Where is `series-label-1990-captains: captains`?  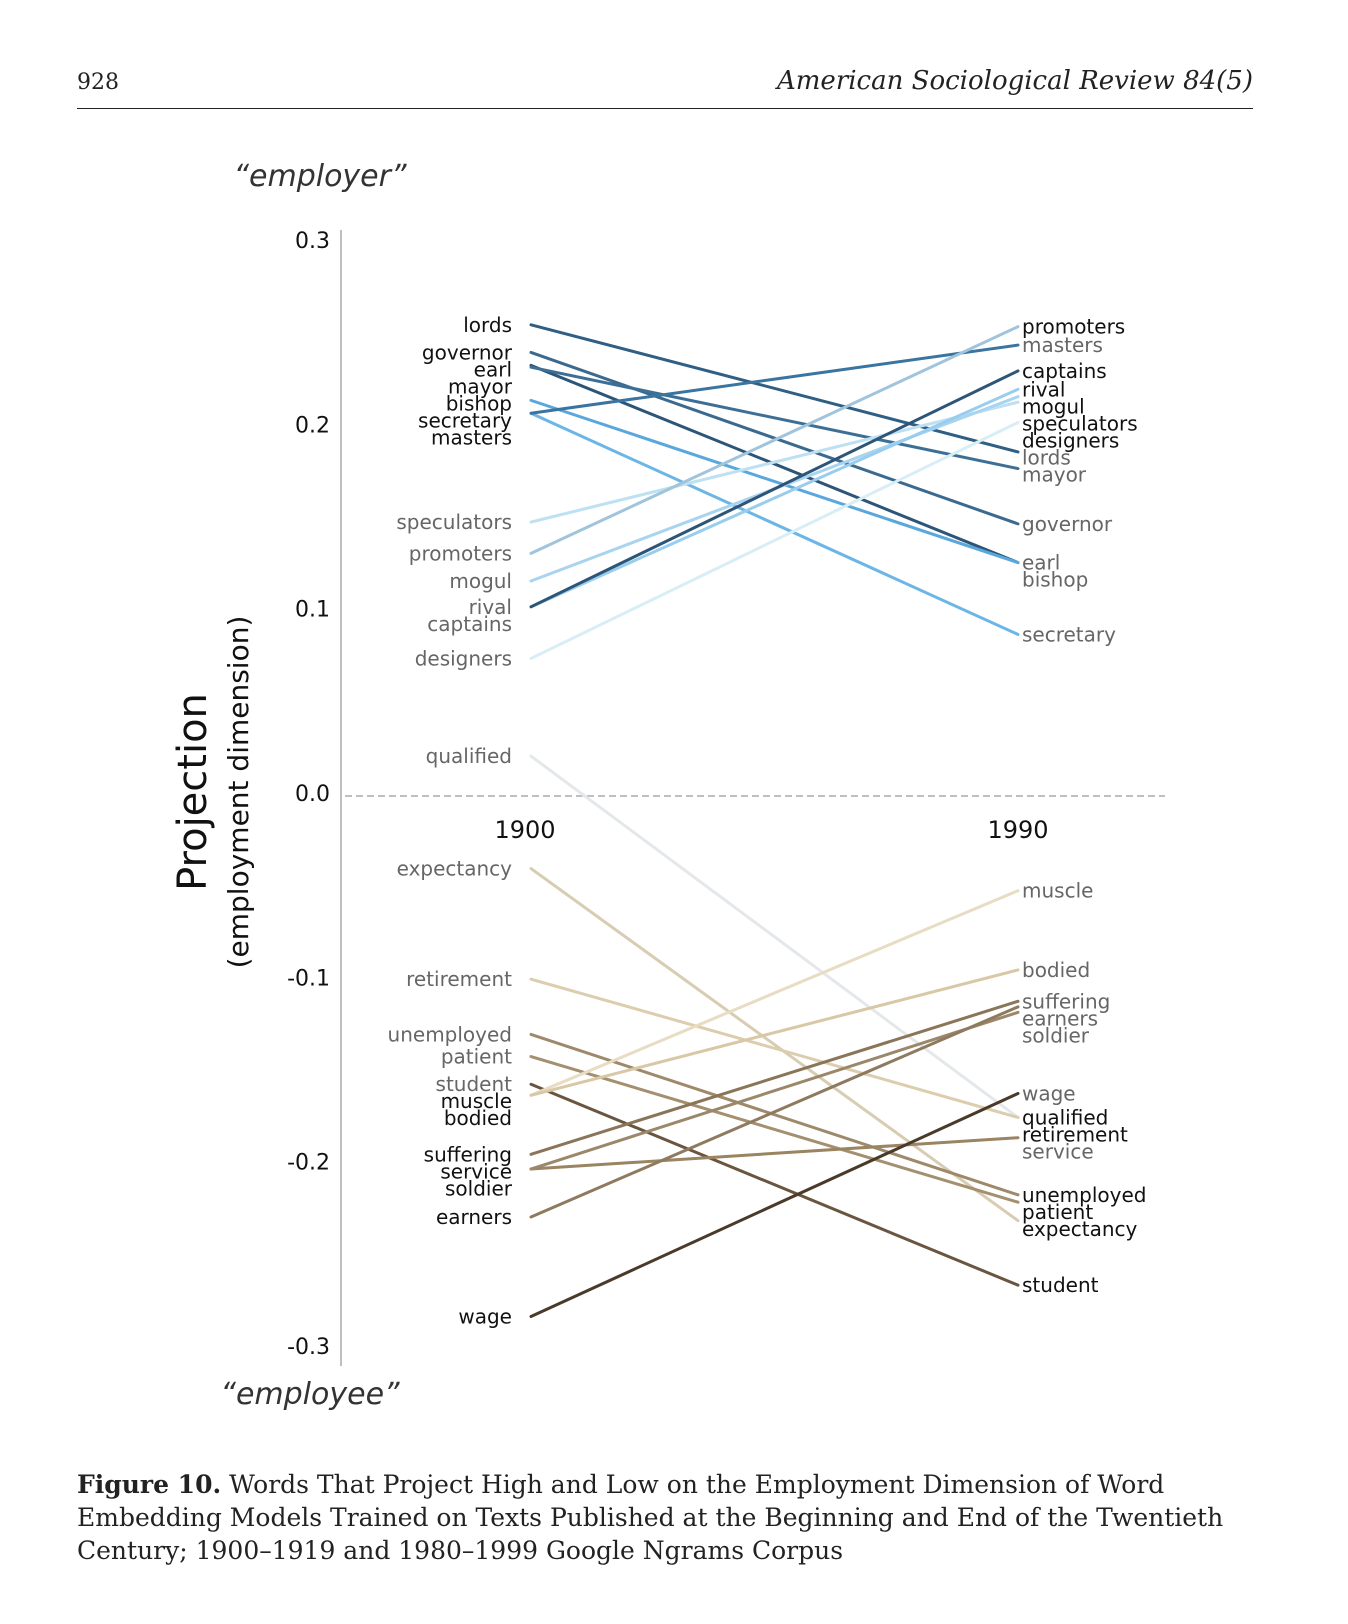
series-label-1990-captains: captains is located at coordinates (1064, 371).